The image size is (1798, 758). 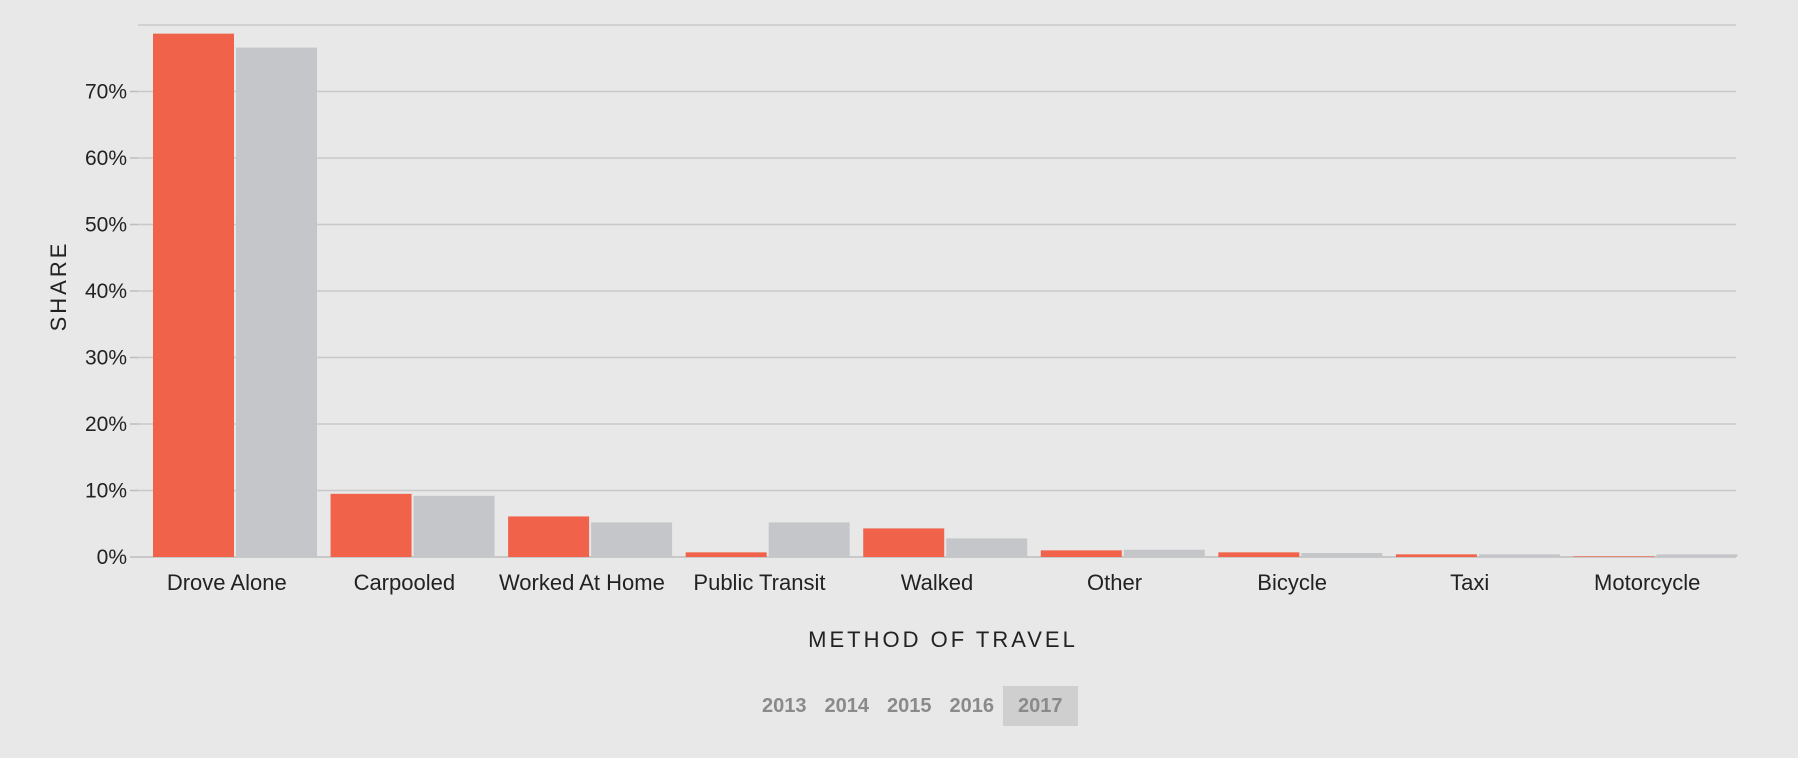 What do you see at coordinates (106, 424) in the screenshot?
I see `y-tick-label: 20%` at bounding box center [106, 424].